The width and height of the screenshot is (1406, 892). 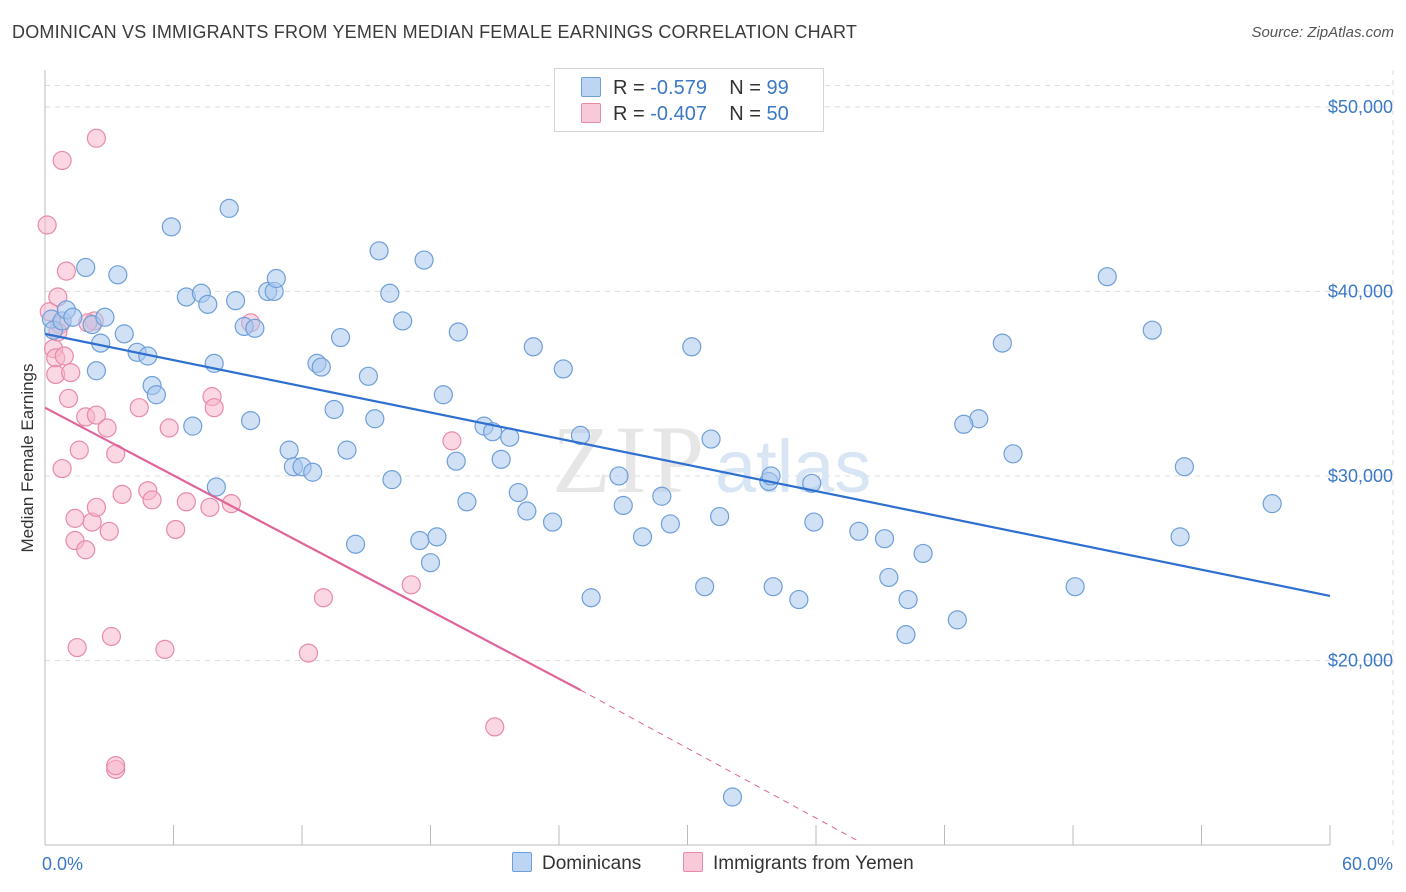 What do you see at coordinates (685, 116) in the screenshot?
I see `legend-row-yemen: R = -0.407 N = 50` at bounding box center [685, 116].